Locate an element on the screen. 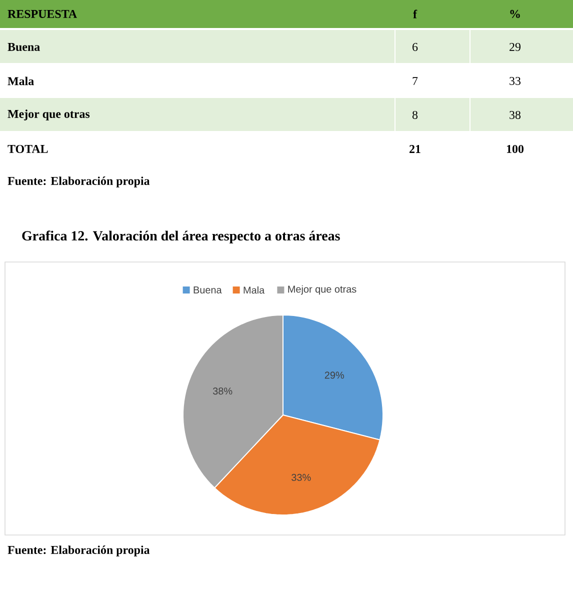 Image resolution: width=573 pixels, height=594 pixels. data-label: 6 is located at coordinates (415, 46).